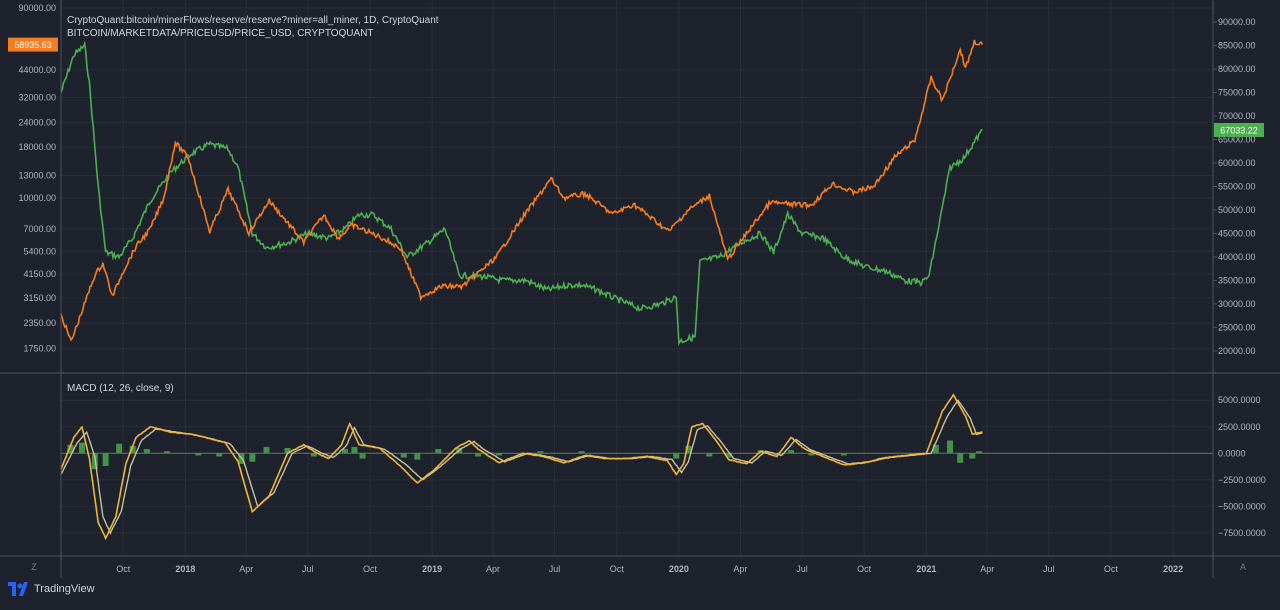 The height and width of the screenshot is (610, 1280). What do you see at coordinates (1237, 280) in the screenshot?
I see `right-axis-tick-label: 35000.00` at bounding box center [1237, 280].